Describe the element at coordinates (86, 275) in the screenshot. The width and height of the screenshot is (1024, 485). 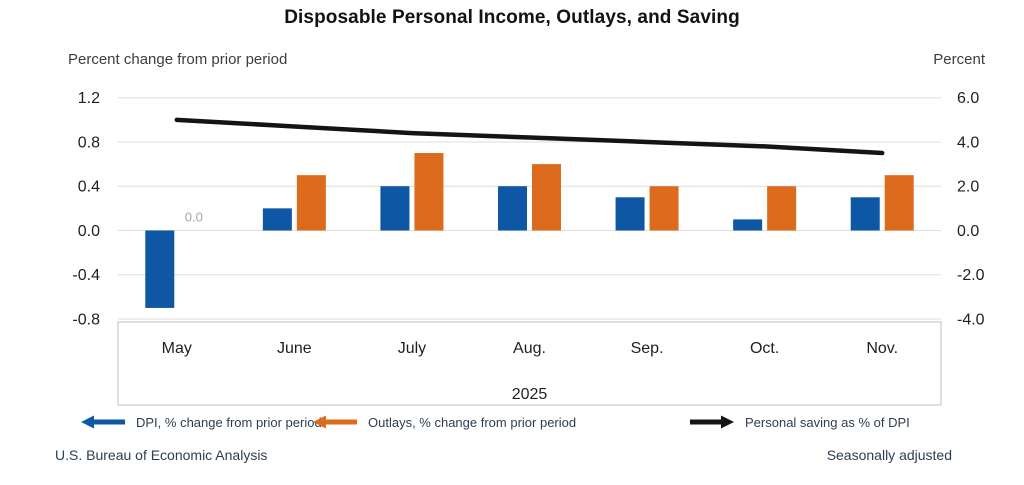
I see `left-axis-tick-label: -0.4` at that location.